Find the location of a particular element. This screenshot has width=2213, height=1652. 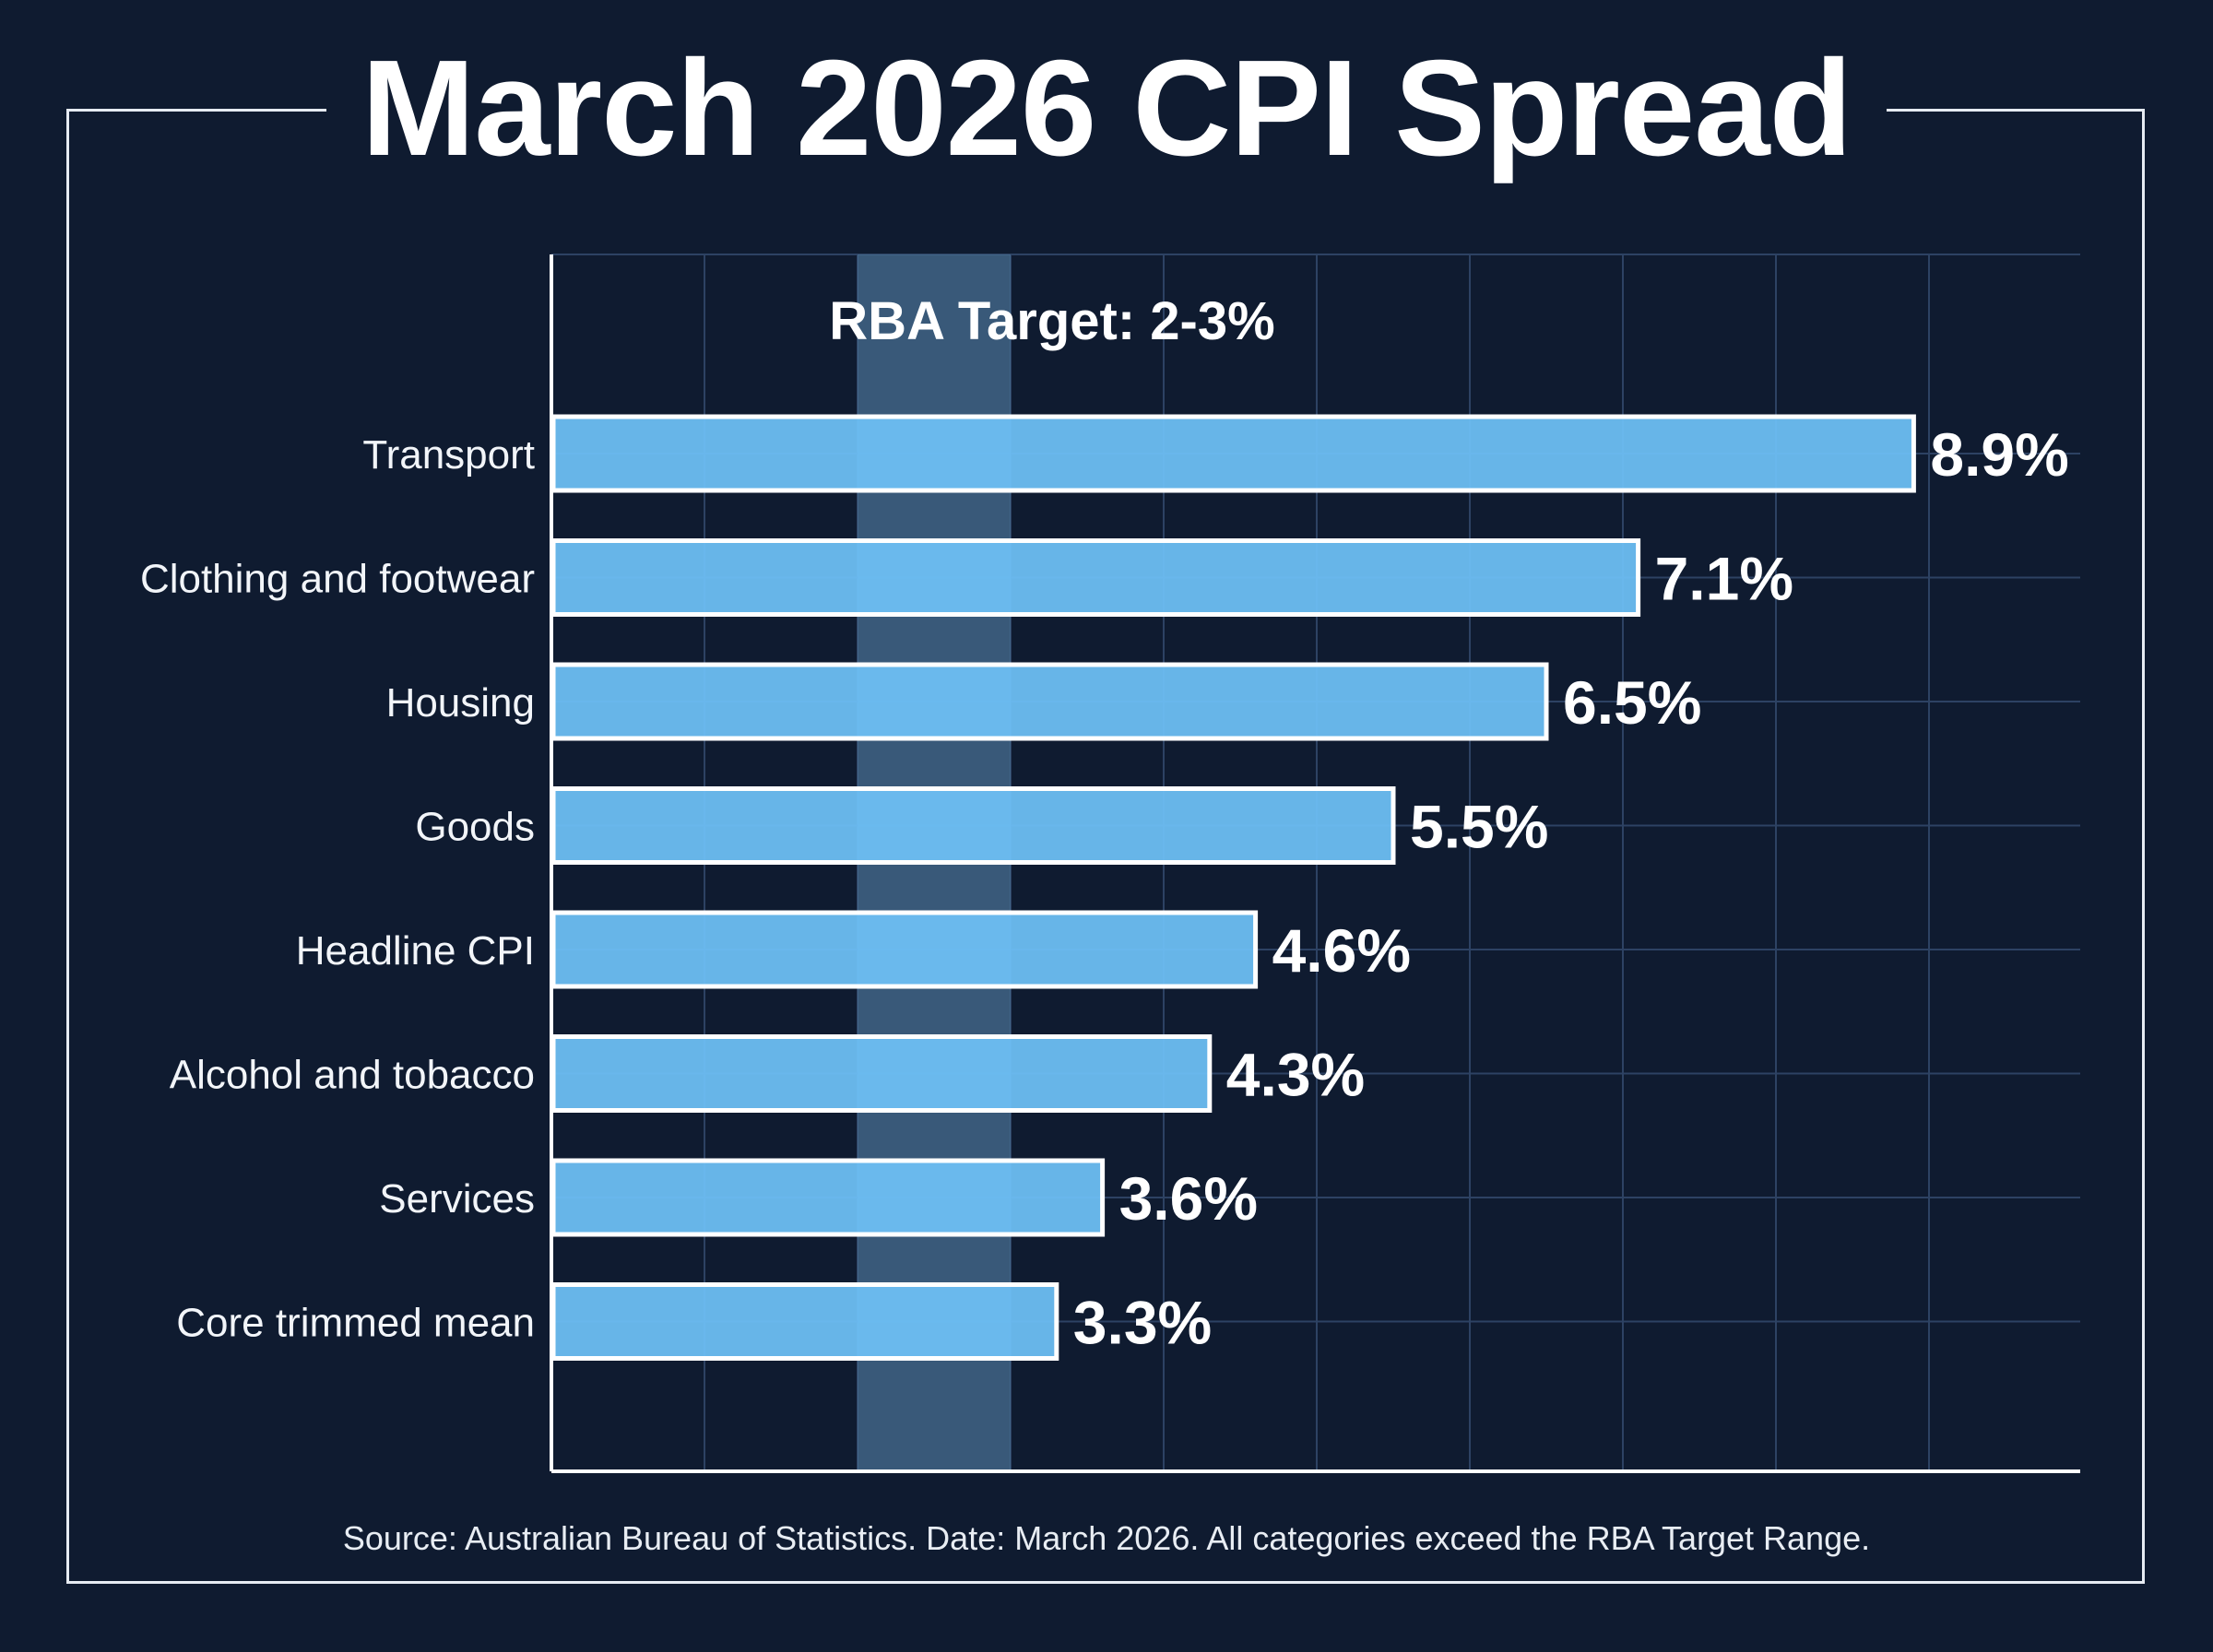

category-label: Alcohol and tobacco is located at coordinates (352, 1075).